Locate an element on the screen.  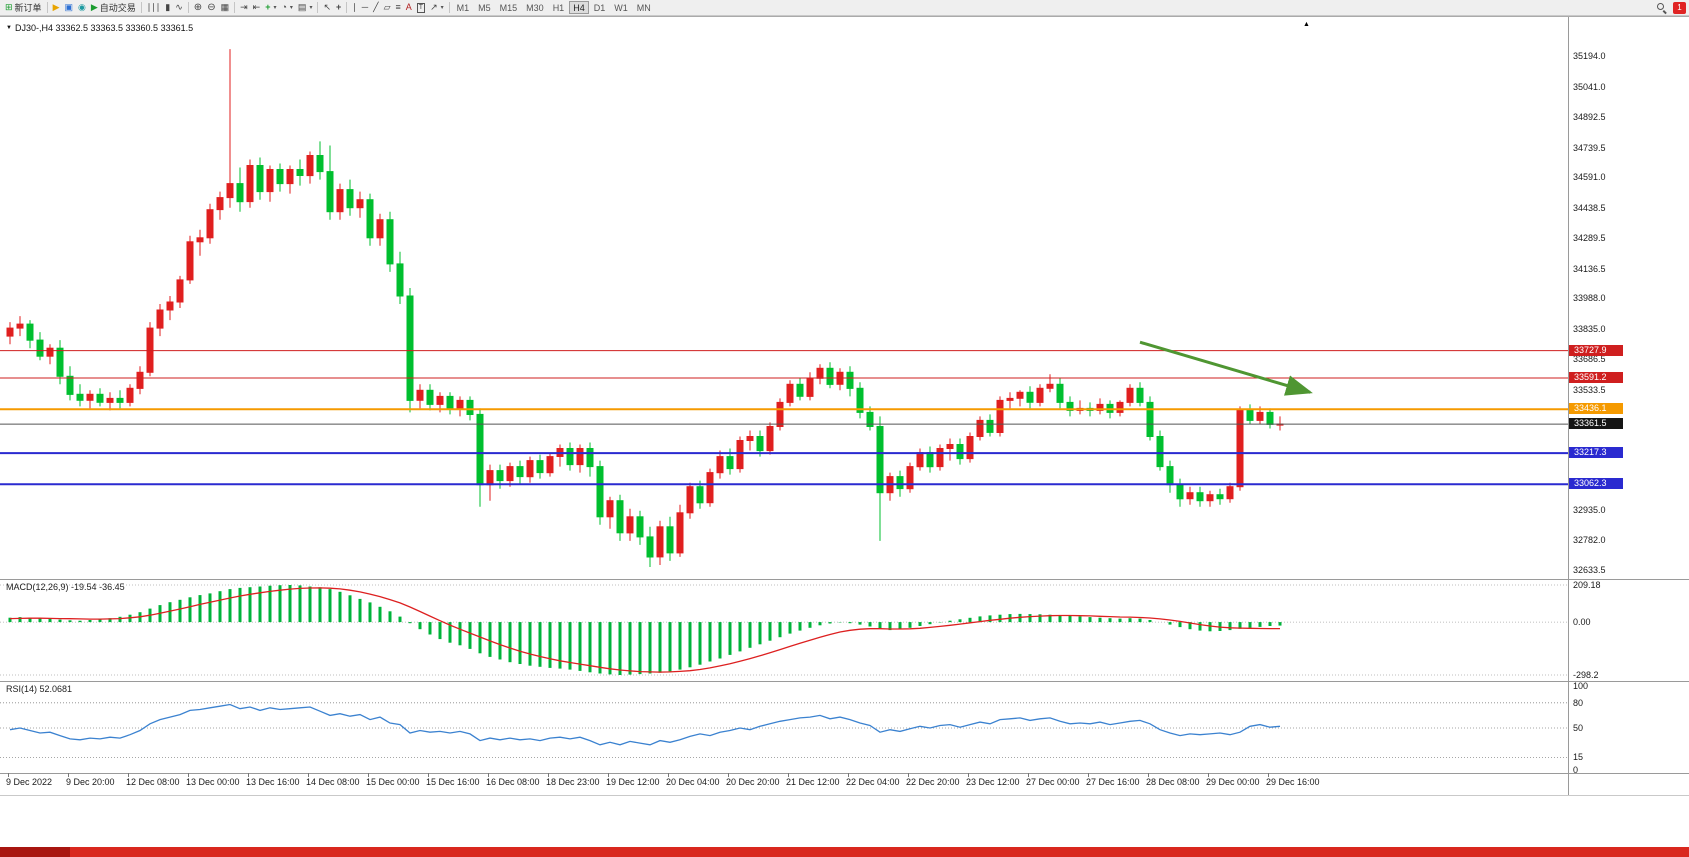
search-icon is located at coordinates (1661, 7).